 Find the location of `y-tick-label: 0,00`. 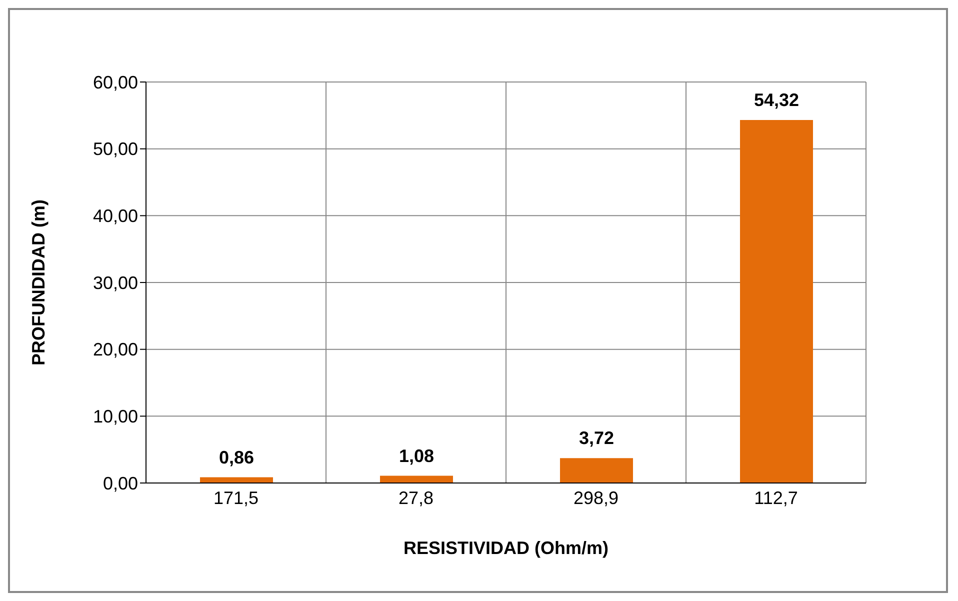

y-tick-label: 0,00 is located at coordinates (120, 483).